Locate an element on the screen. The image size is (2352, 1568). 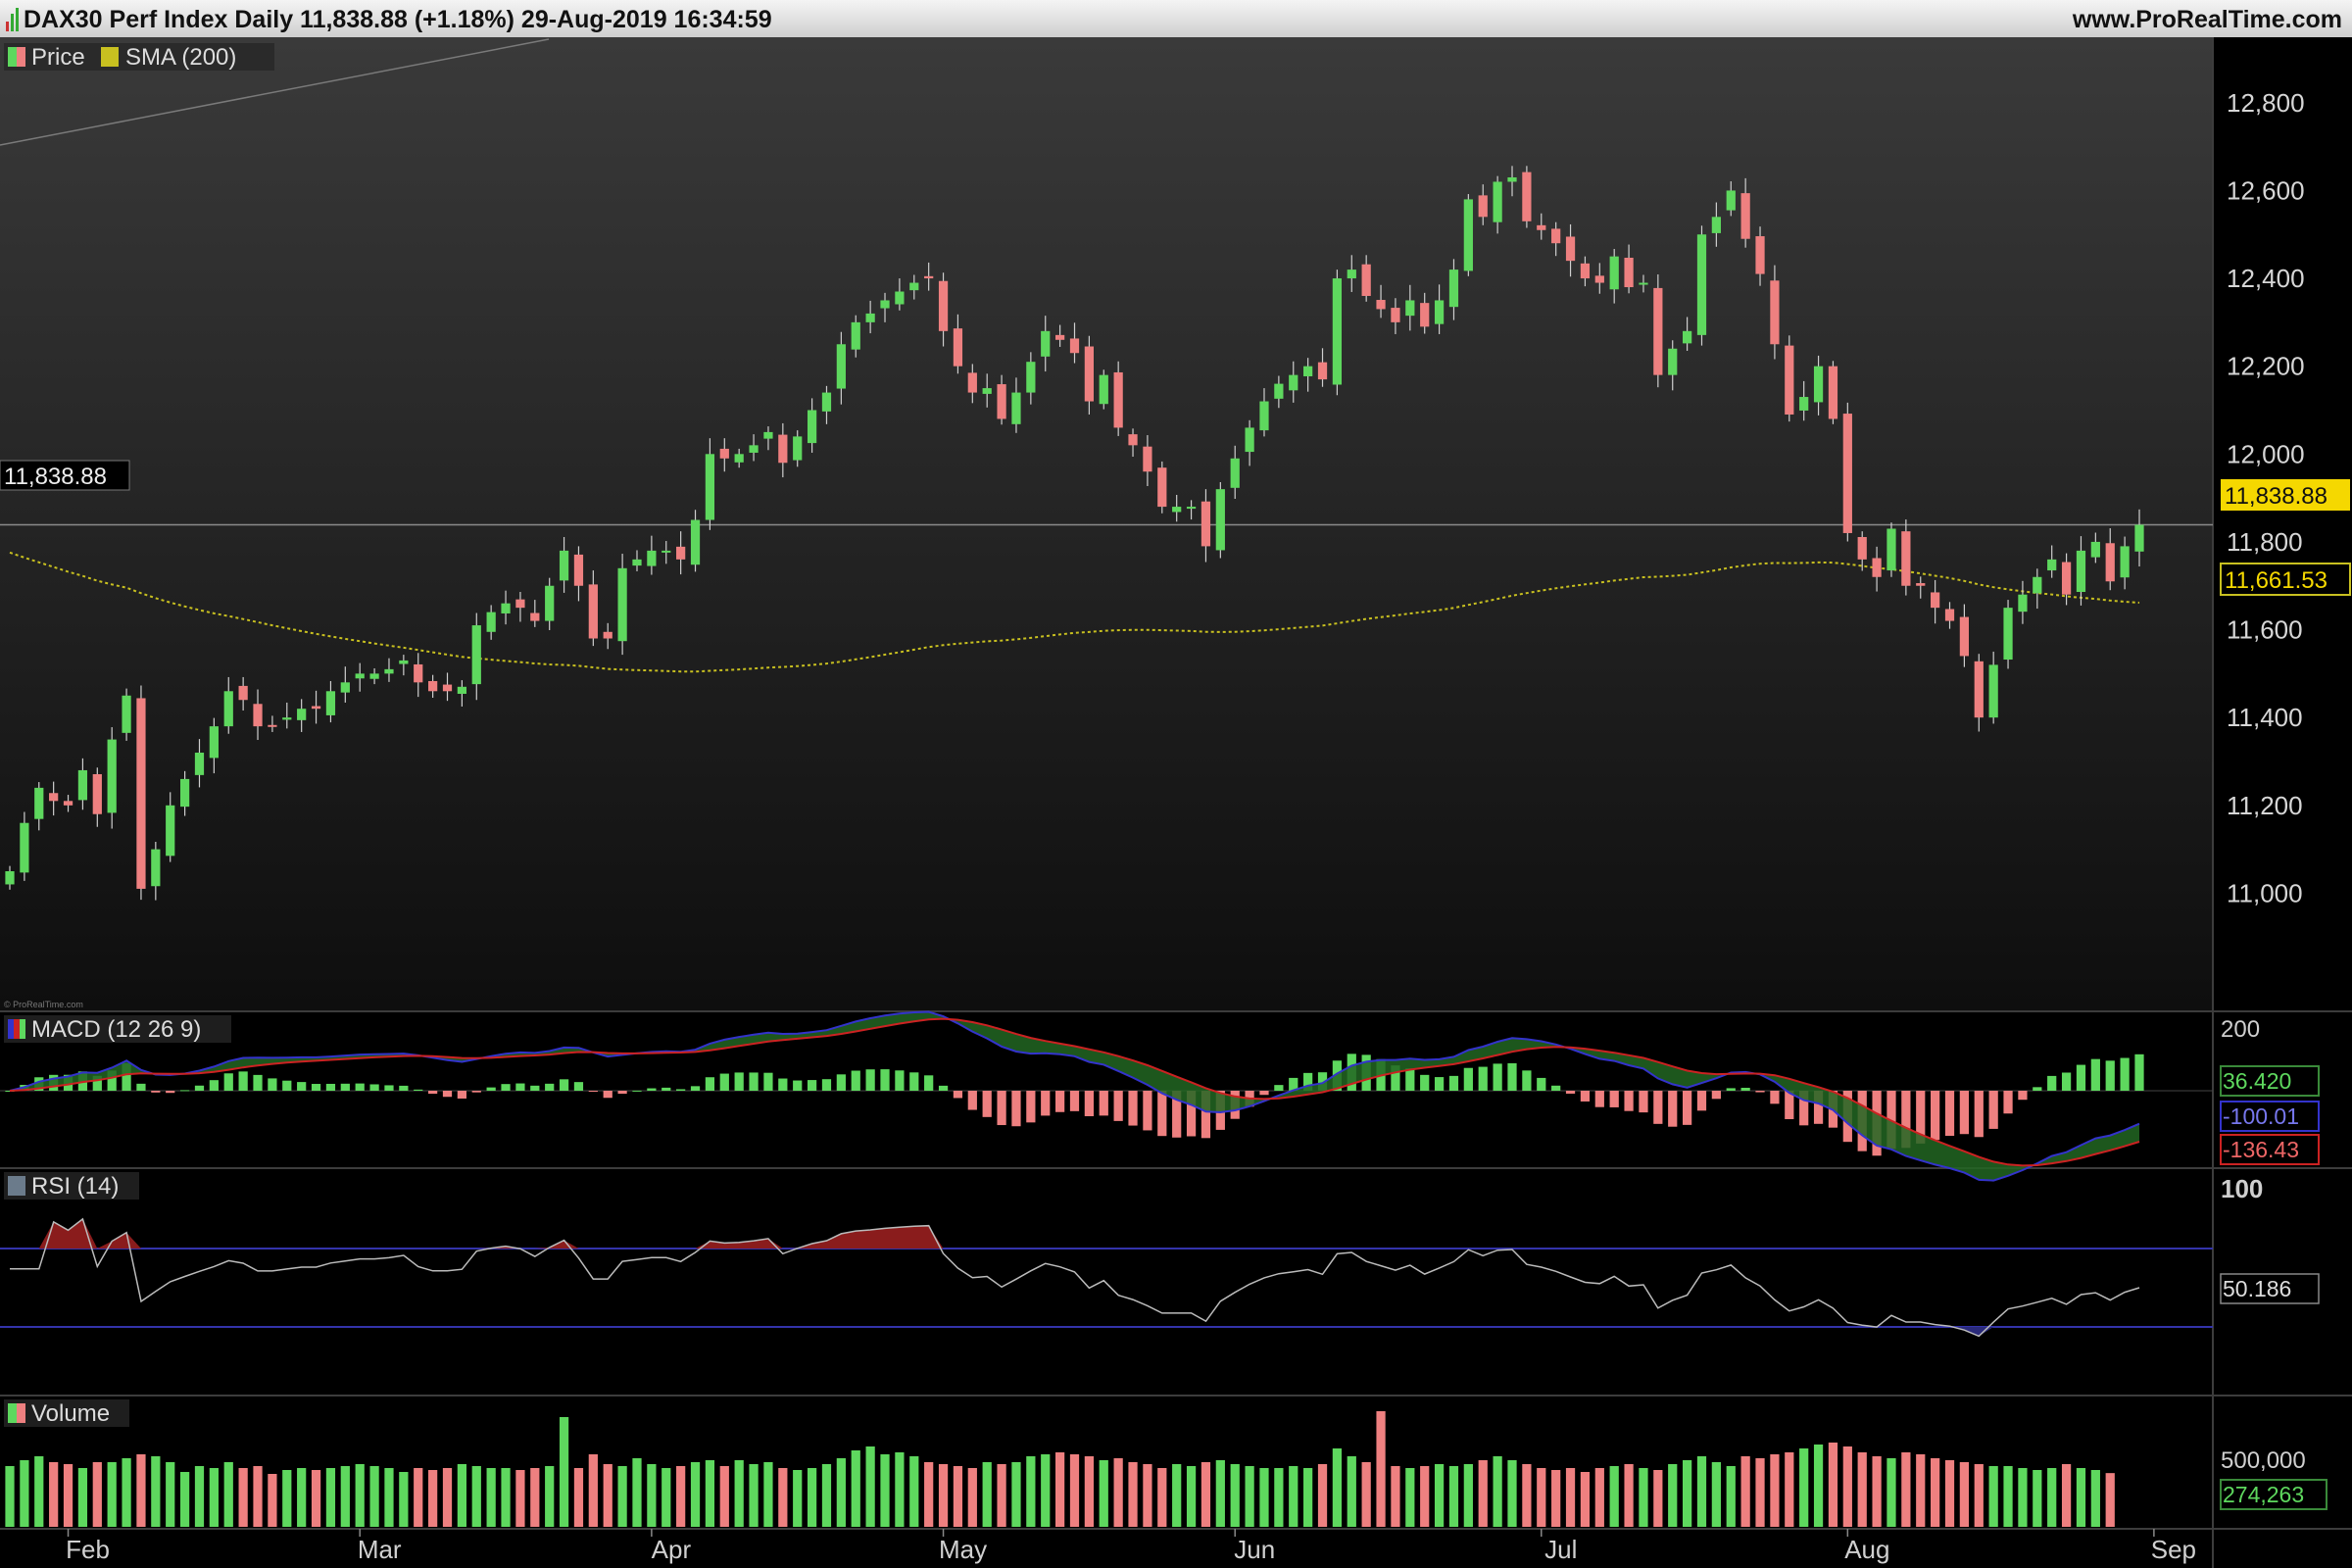
volume-legend-label: Volume is located at coordinates (70, 1413).